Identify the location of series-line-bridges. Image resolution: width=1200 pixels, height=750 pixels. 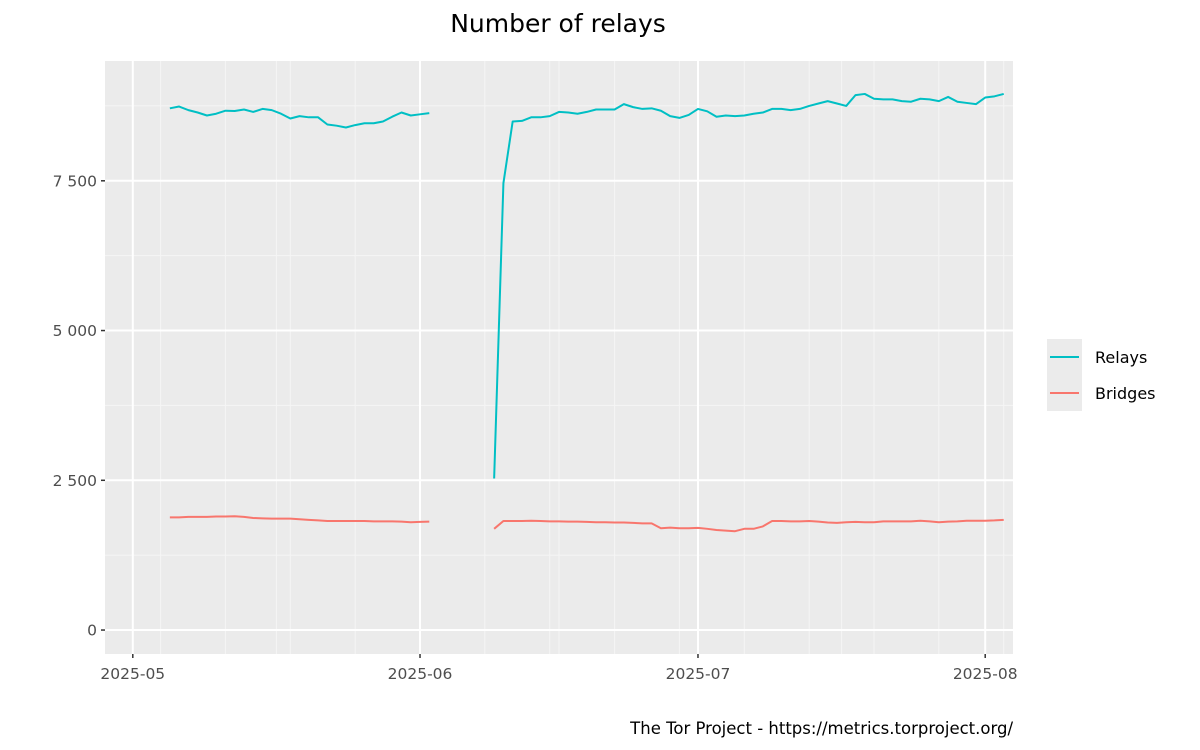
(748, 525).